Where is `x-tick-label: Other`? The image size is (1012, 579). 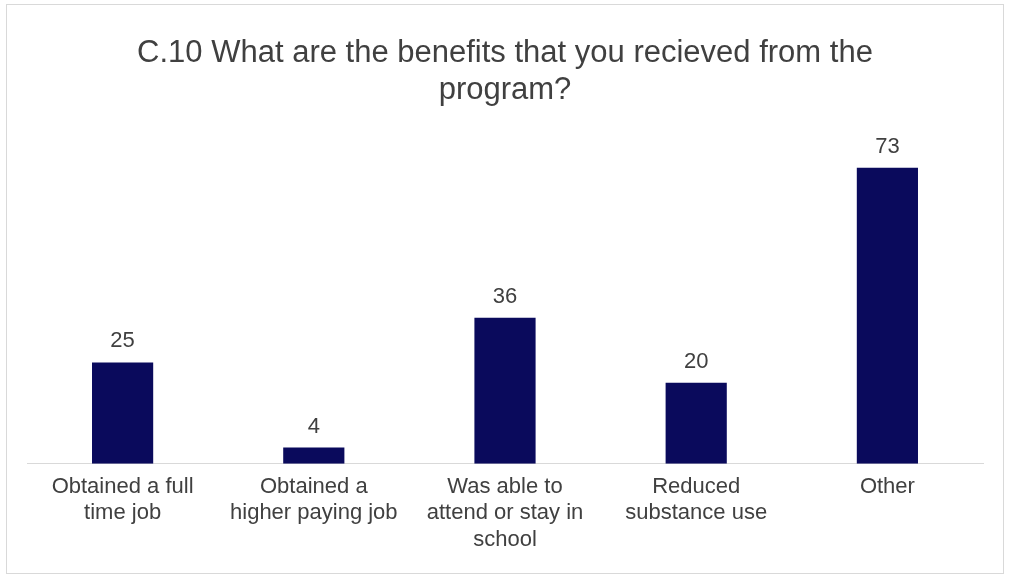 x-tick-label: Other is located at coordinates (887, 486).